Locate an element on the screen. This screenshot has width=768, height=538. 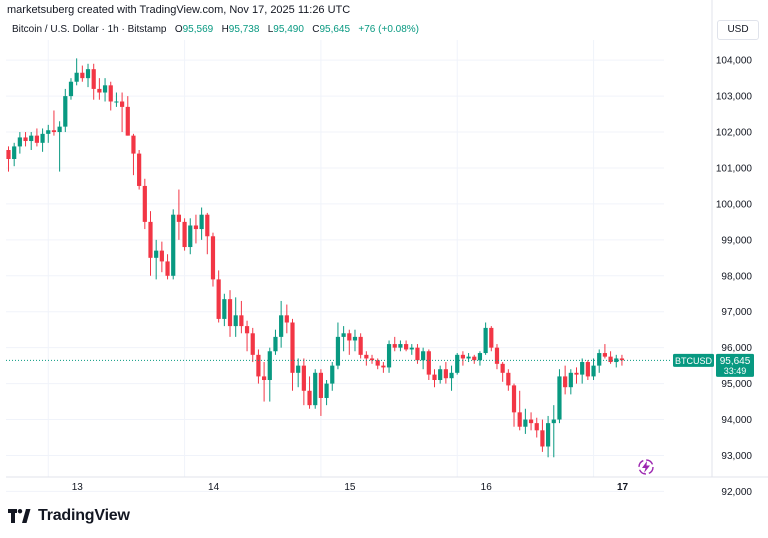
date-tick-label: 14 is located at coordinates (214, 487).